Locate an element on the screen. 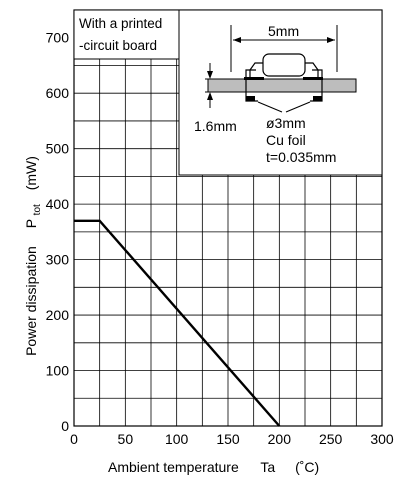 Image resolution: width=396 pixels, height=481 pixels. y-tick-label: 300 is located at coordinates (58, 260).